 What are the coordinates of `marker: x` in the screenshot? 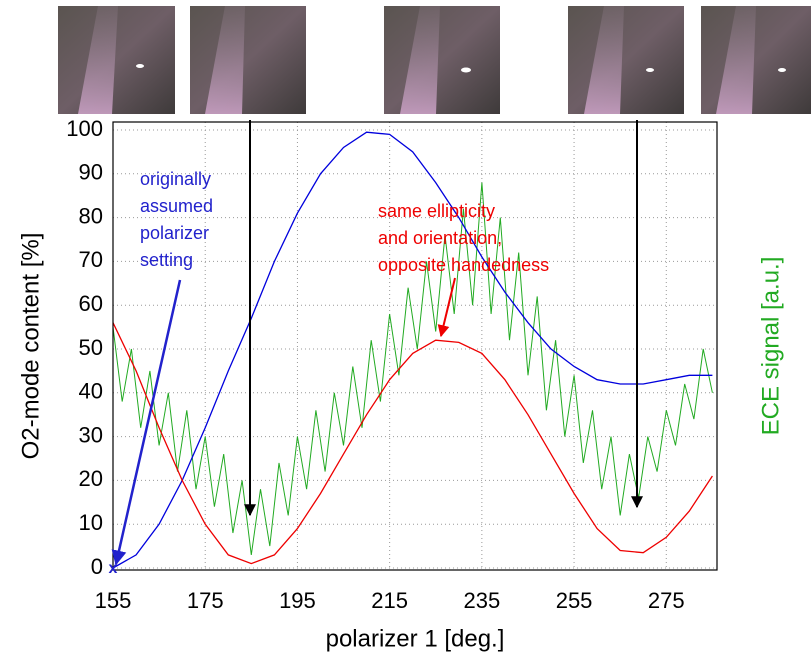 It's located at (113, 568).